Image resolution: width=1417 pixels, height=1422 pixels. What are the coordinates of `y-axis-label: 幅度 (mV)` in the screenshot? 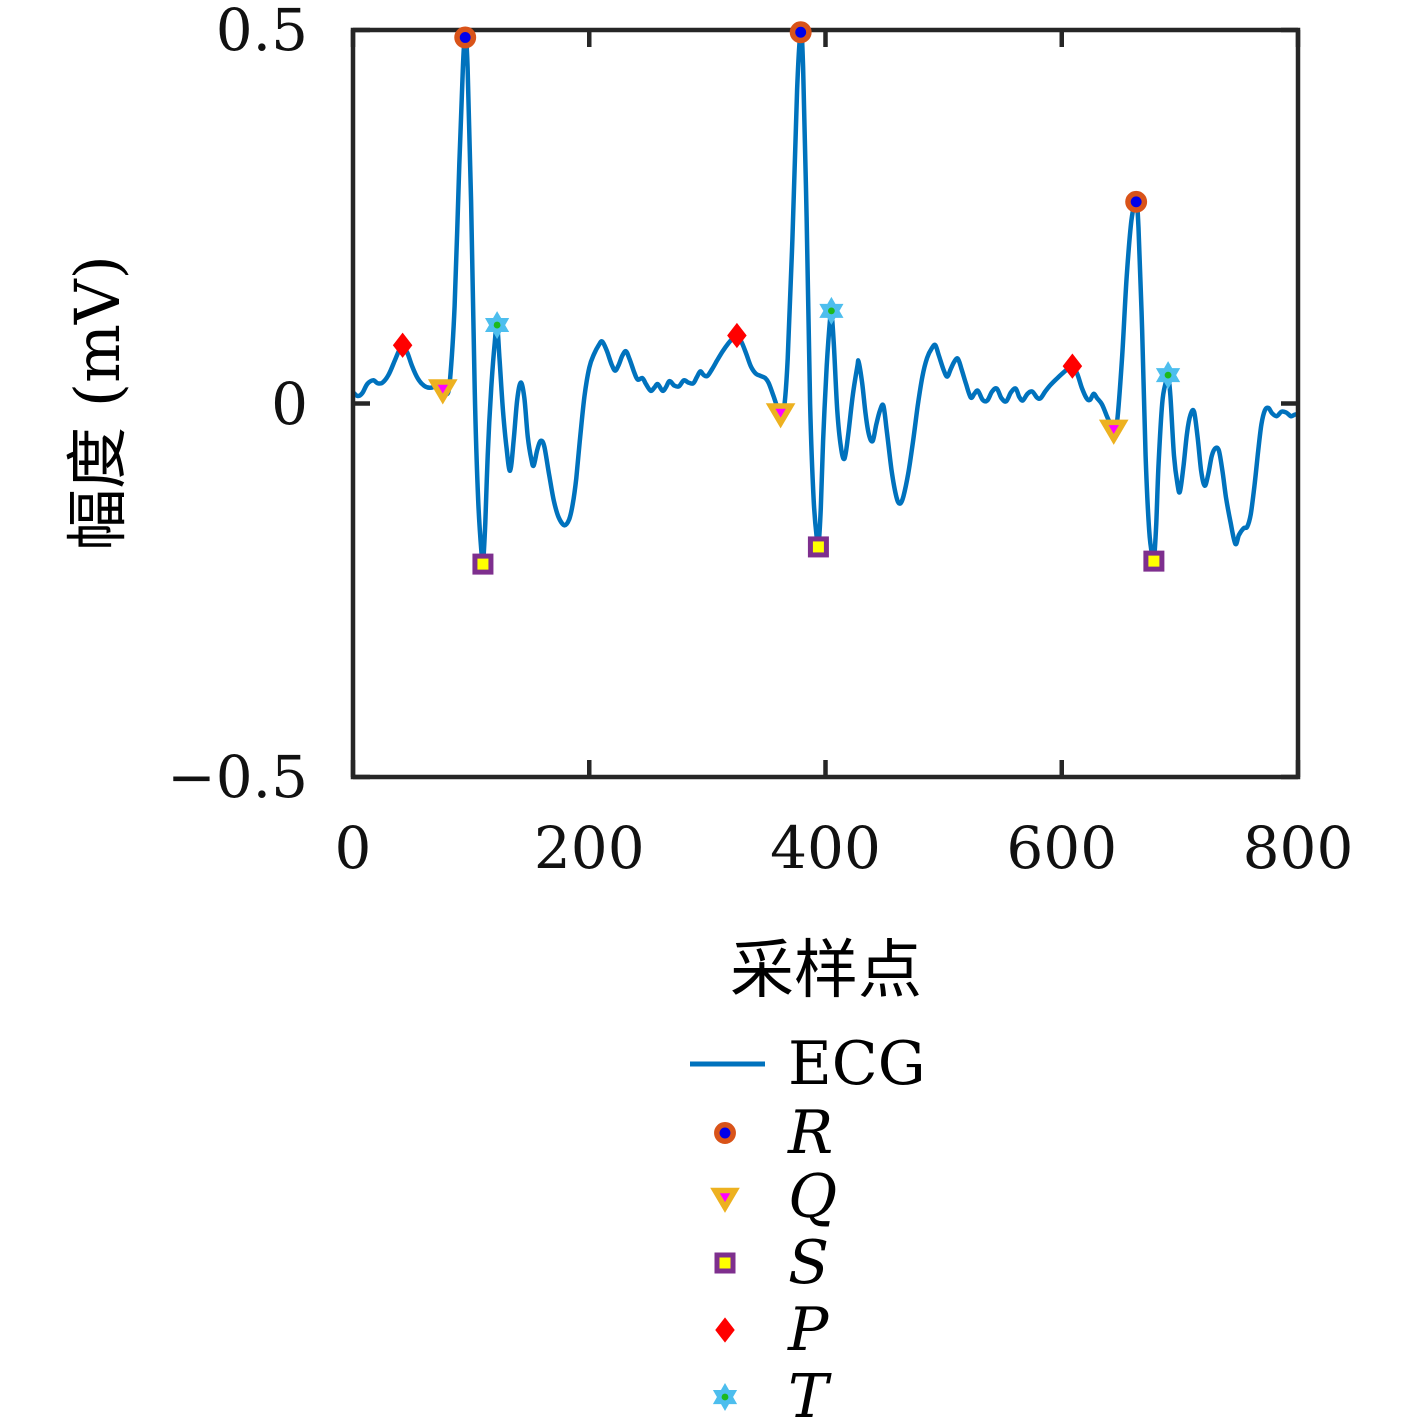 It's located at (97, 403).